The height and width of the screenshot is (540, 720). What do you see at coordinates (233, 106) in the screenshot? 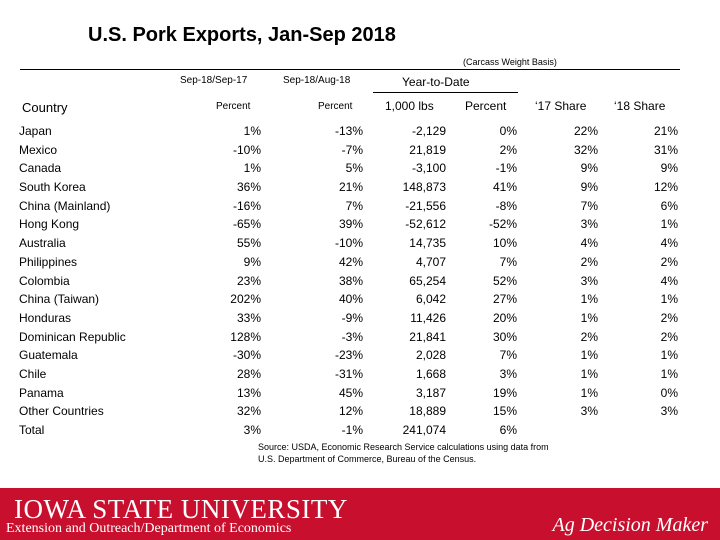
I see `header-percent-1: Percent` at bounding box center [233, 106].